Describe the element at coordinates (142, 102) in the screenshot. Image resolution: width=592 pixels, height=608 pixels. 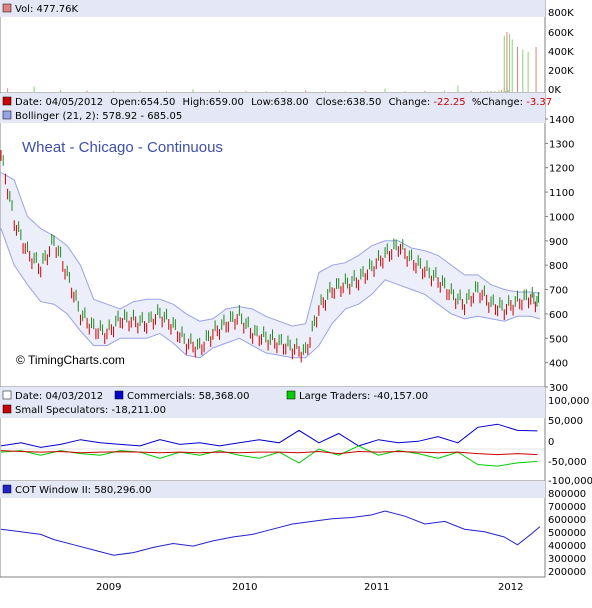
I see `price-open: Open:654.50` at that location.